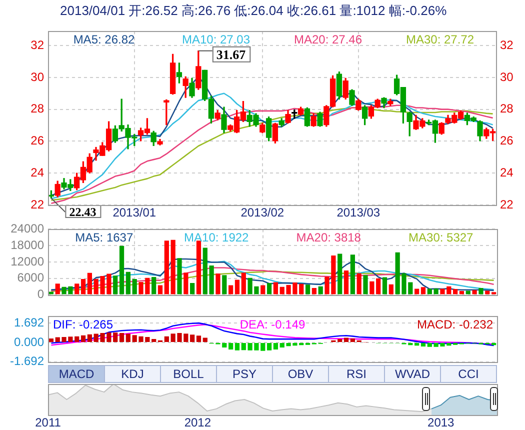 The image size is (525, 430). I want to click on y-tick-label: 30, so click(37, 77).